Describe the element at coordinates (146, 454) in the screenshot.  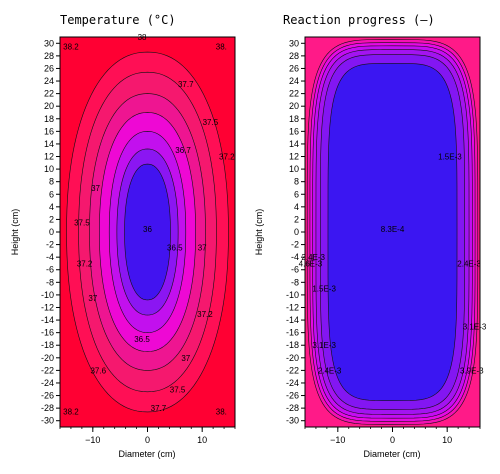
I see `temperature-xlabel: Diameter (cm)` at that location.